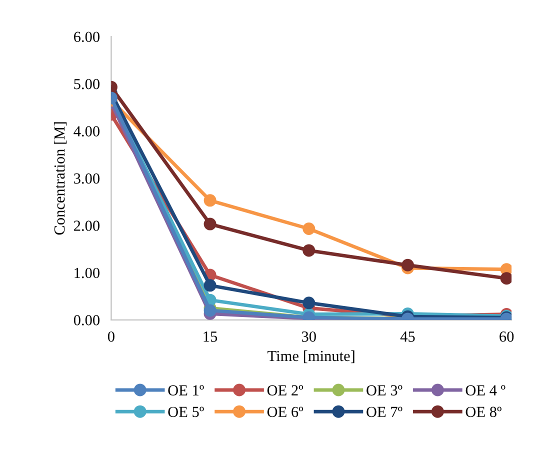 Image resolution: width=556 pixels, height=457 pixels. What do you see at coordinates (486, 390) in the screenshot?
I see `legend-label: OE 4 º` at bounding box center [486, 390].